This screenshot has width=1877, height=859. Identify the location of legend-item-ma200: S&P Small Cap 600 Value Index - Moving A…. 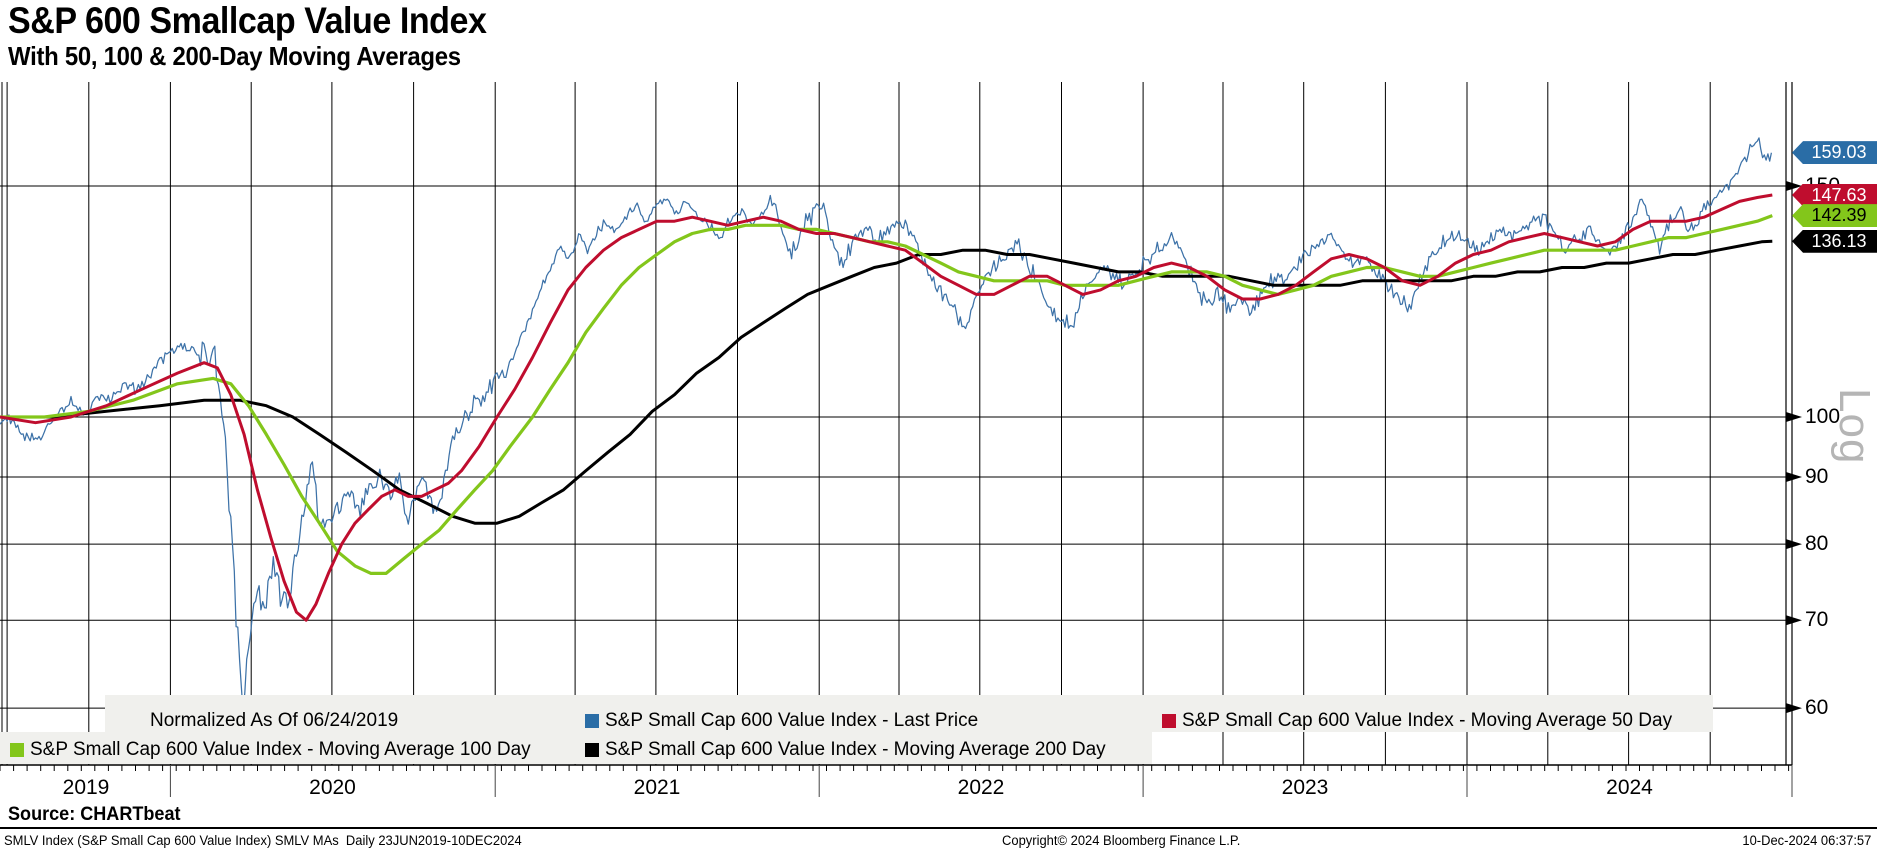
(845, 750).